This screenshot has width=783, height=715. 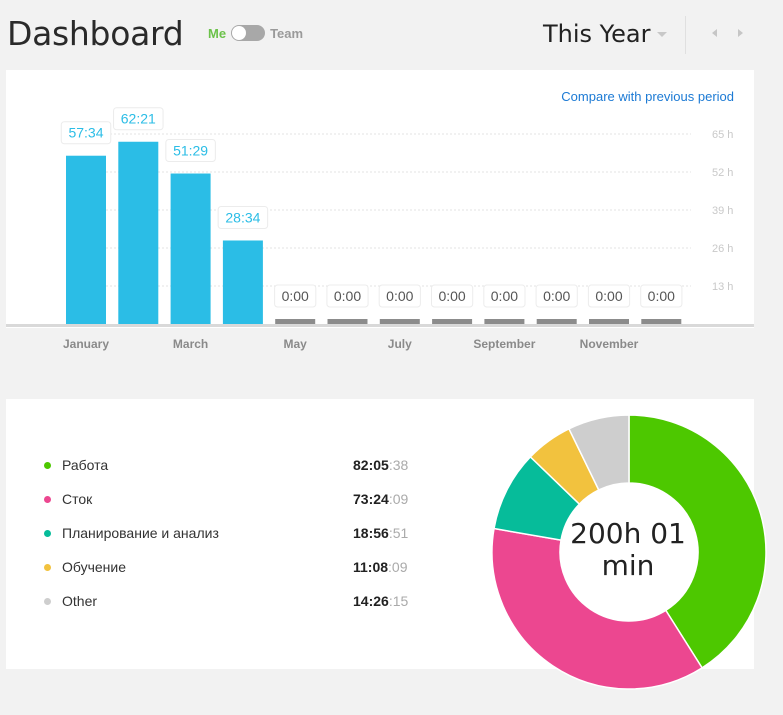 What do you see at coordinates (722, 287) in the screenshot?
I see `y-tick-label: 13 h` at bounding box center [722, 287].